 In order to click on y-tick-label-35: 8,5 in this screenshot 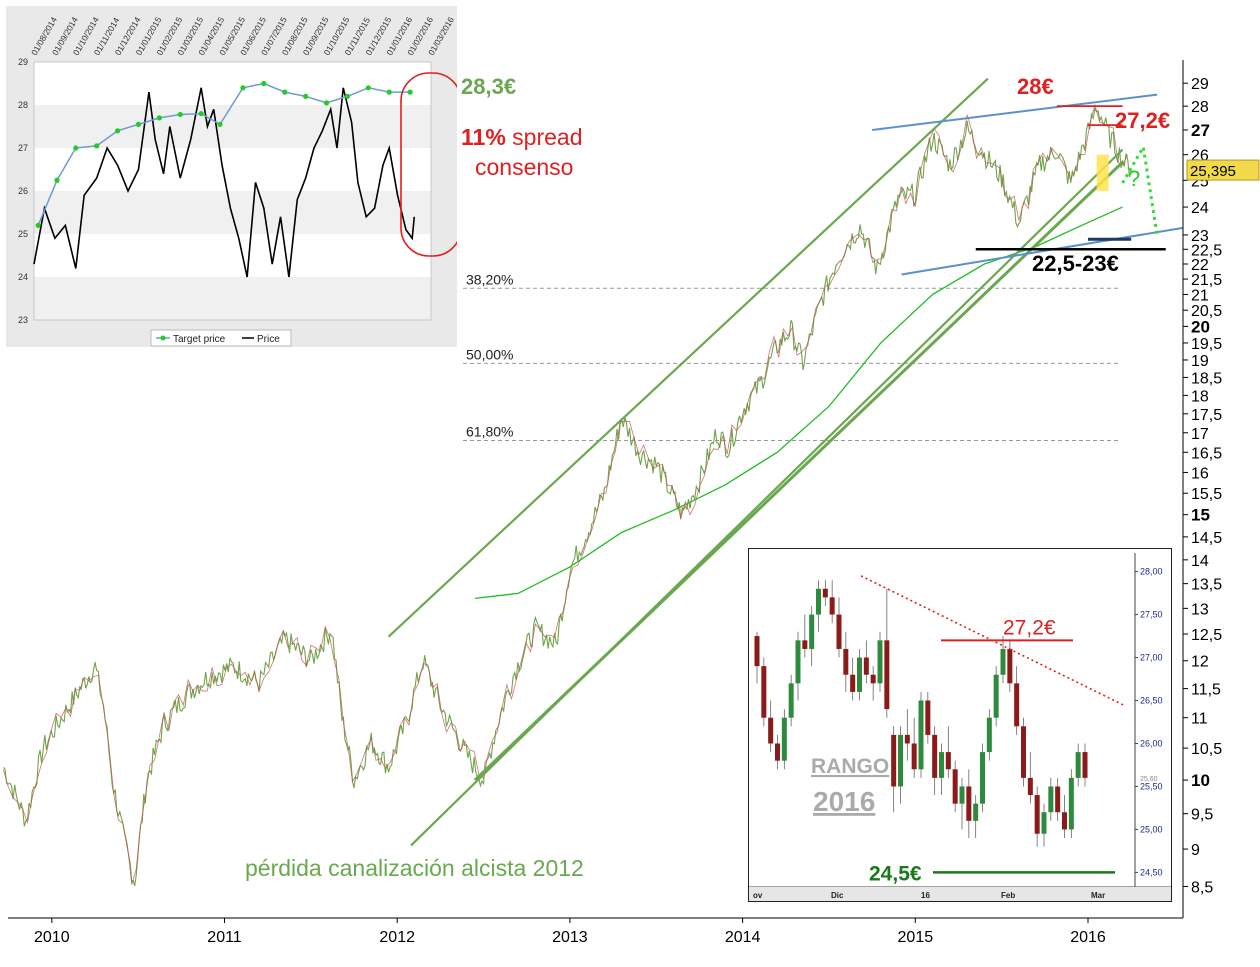, I will do `click(1202, 887)`.